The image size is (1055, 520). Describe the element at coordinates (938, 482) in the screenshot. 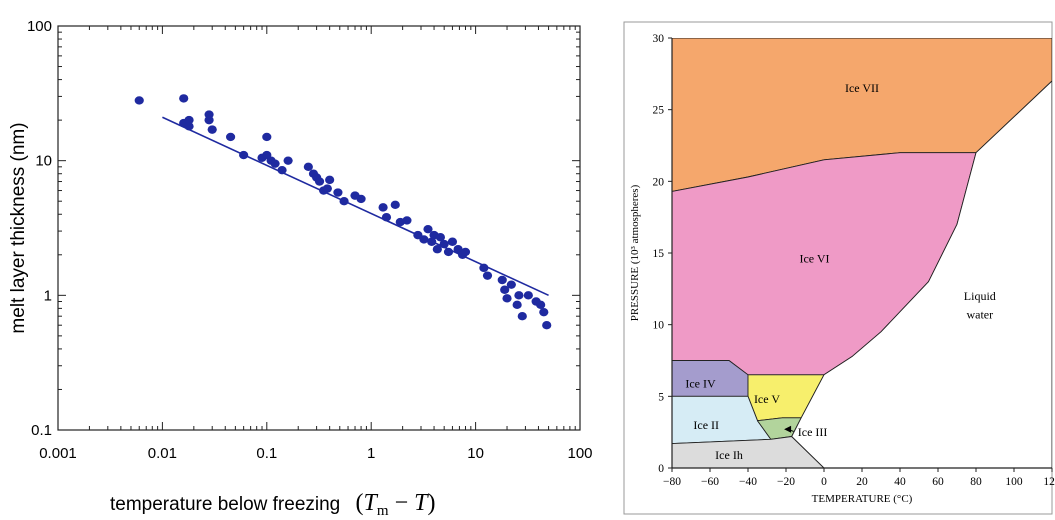

I see `x-tick-label: 60` at that location.